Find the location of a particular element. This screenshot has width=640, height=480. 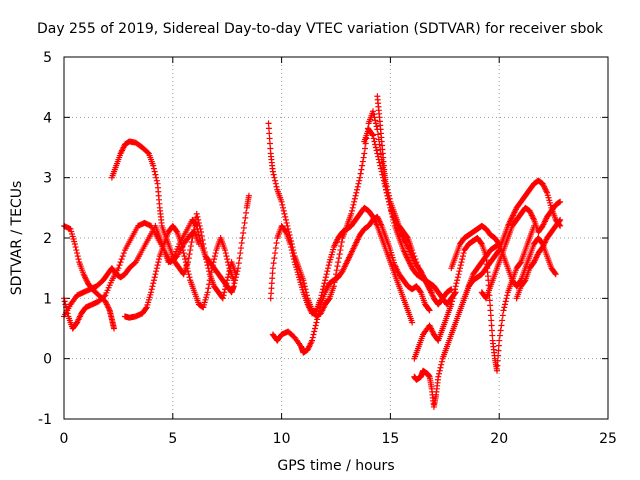

series-trace-e is located at coordinates (179, 271).